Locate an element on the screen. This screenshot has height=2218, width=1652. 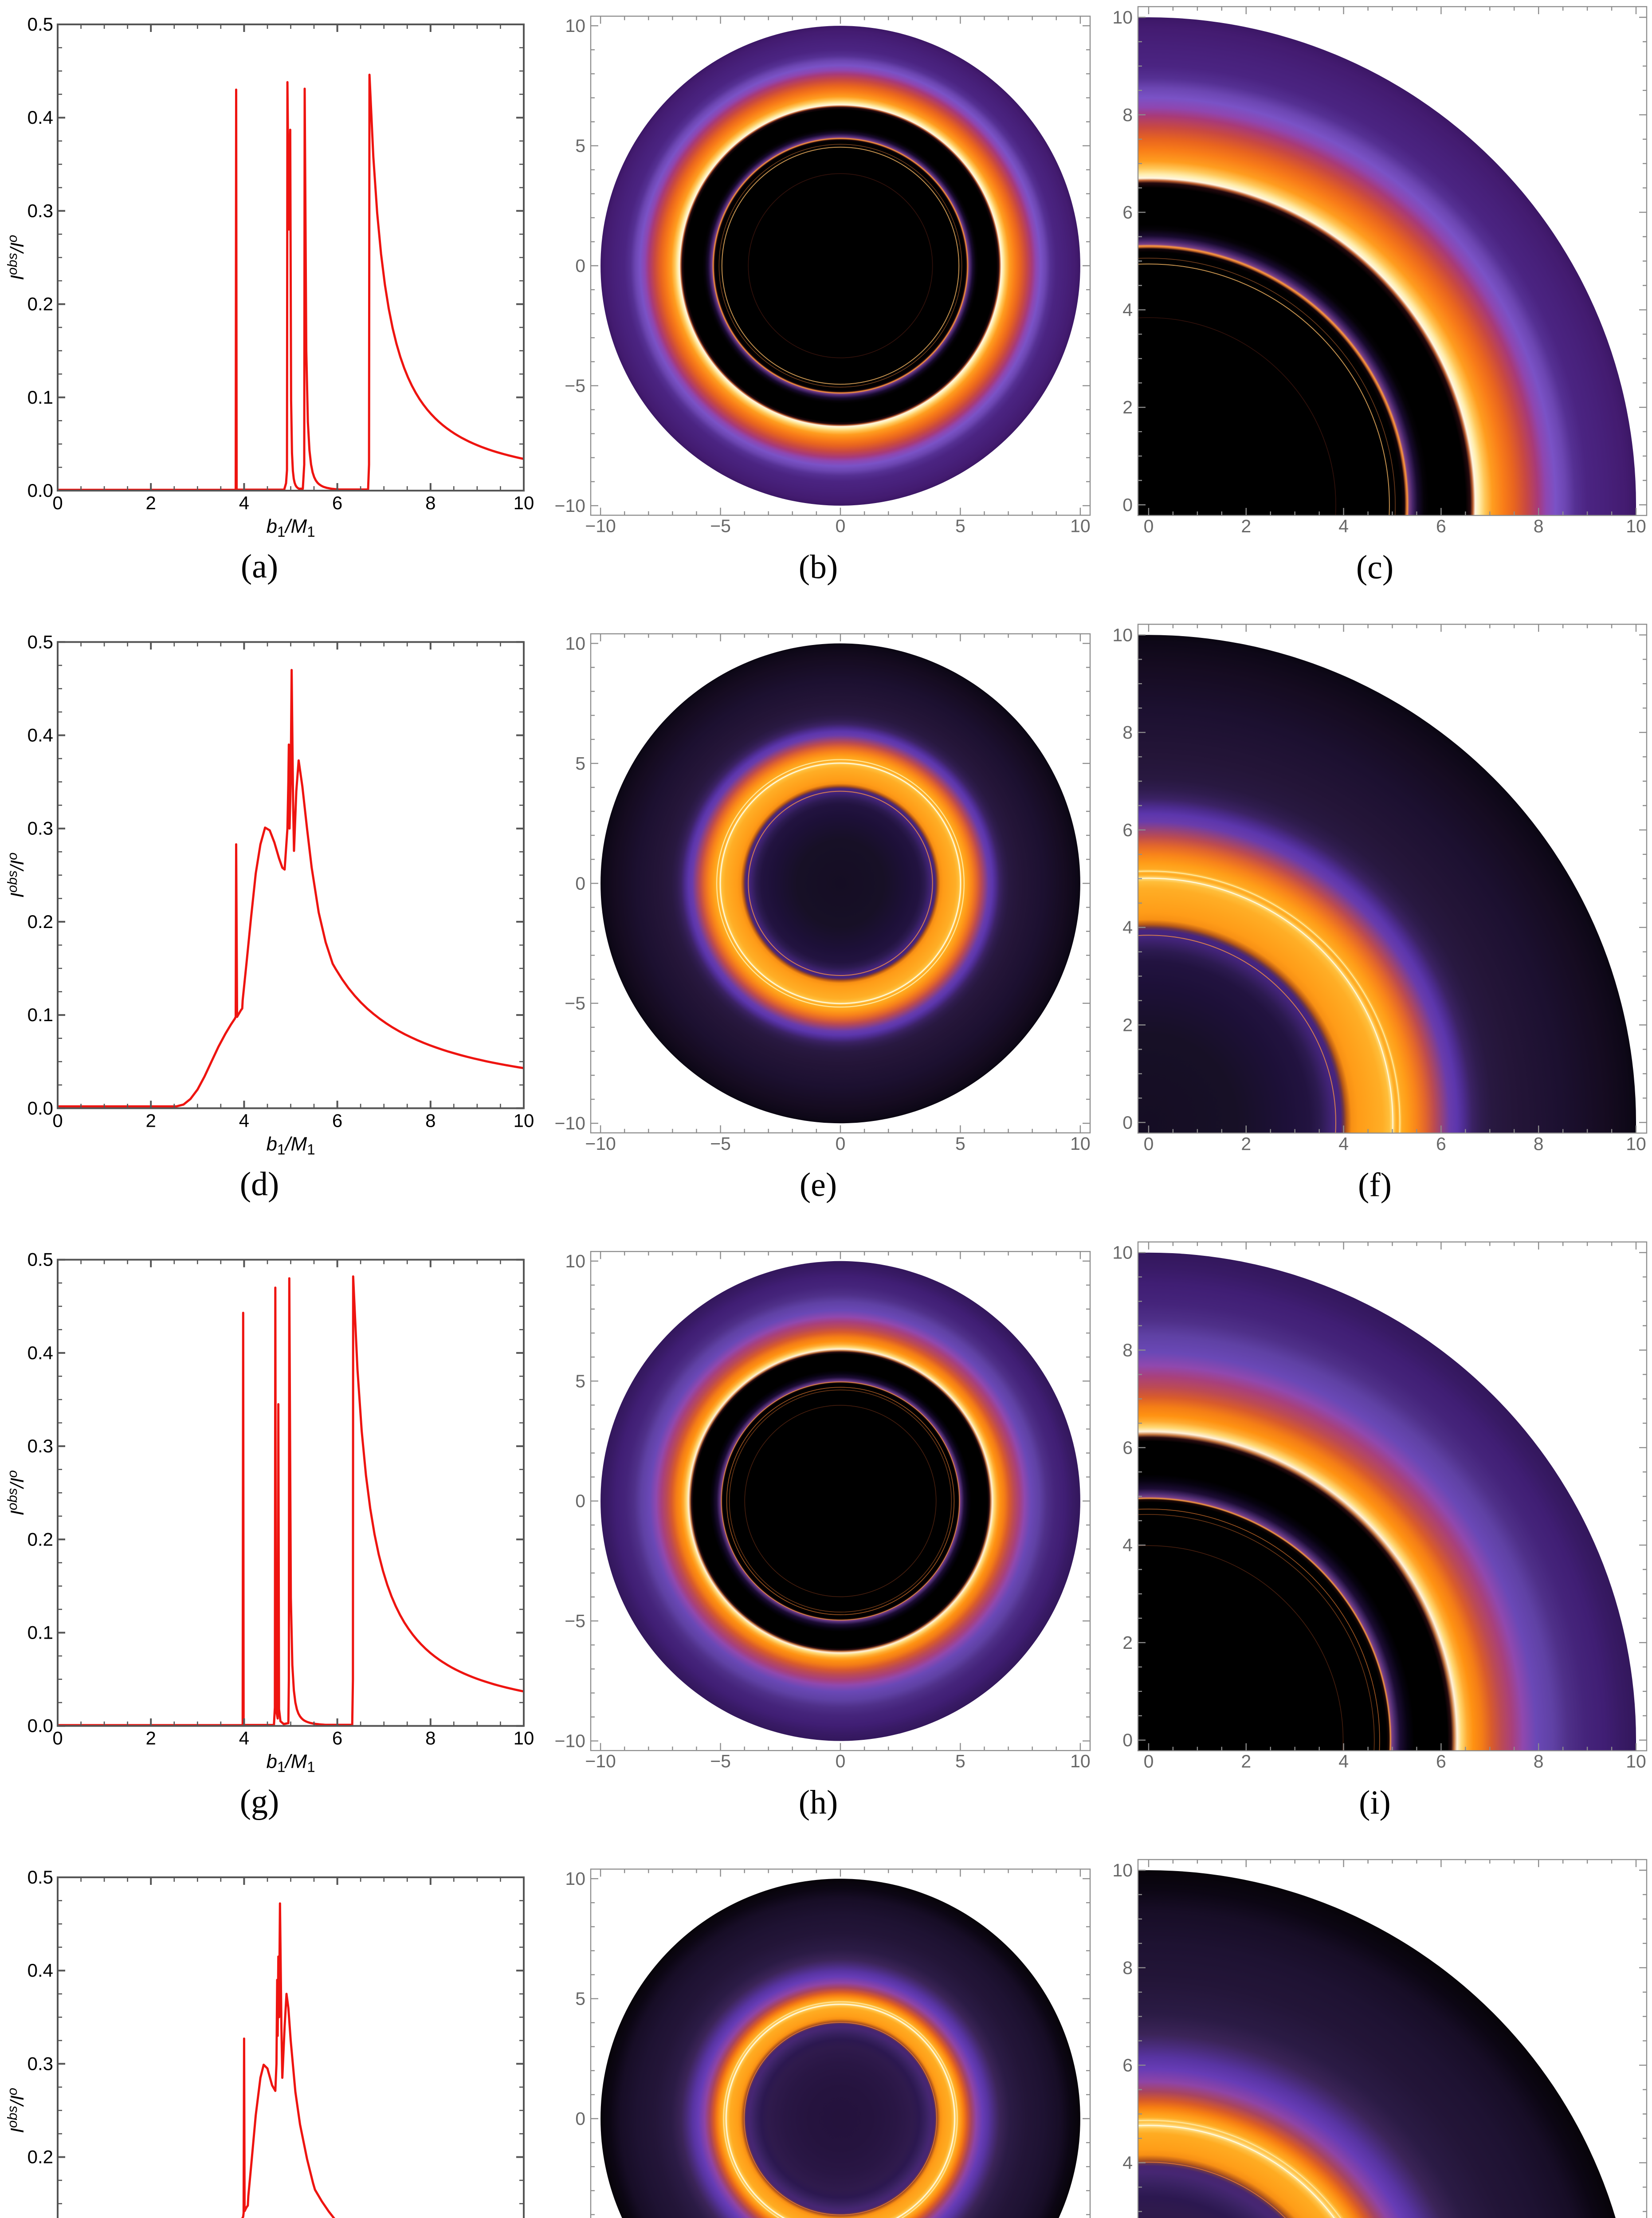
svg-text: (h) is located at coordinates (819, 1802).